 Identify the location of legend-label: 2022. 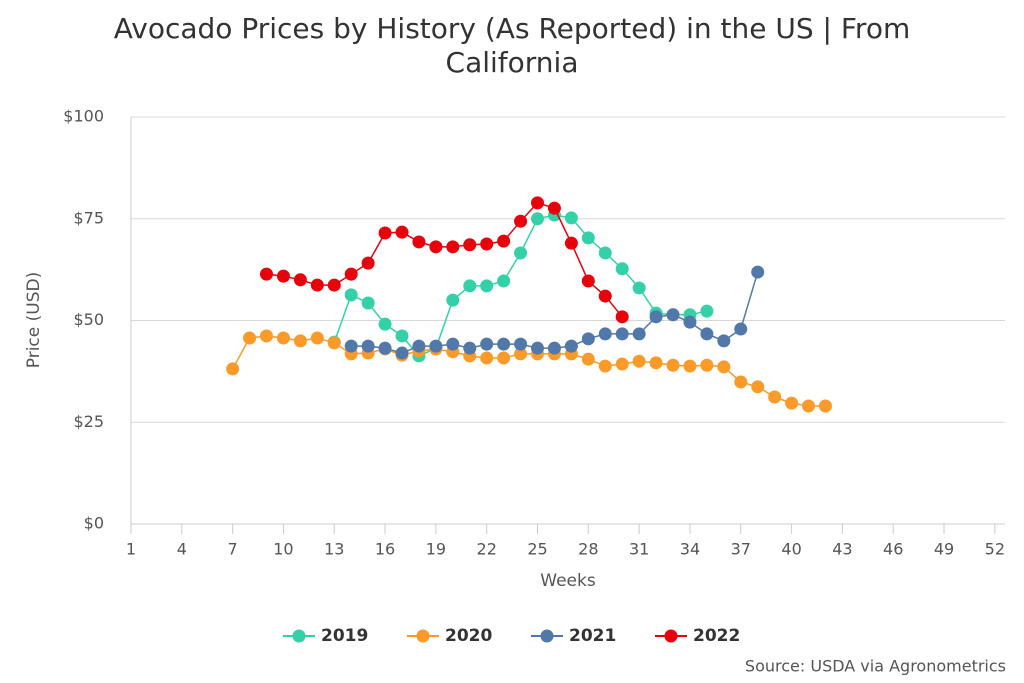
(716, 636).